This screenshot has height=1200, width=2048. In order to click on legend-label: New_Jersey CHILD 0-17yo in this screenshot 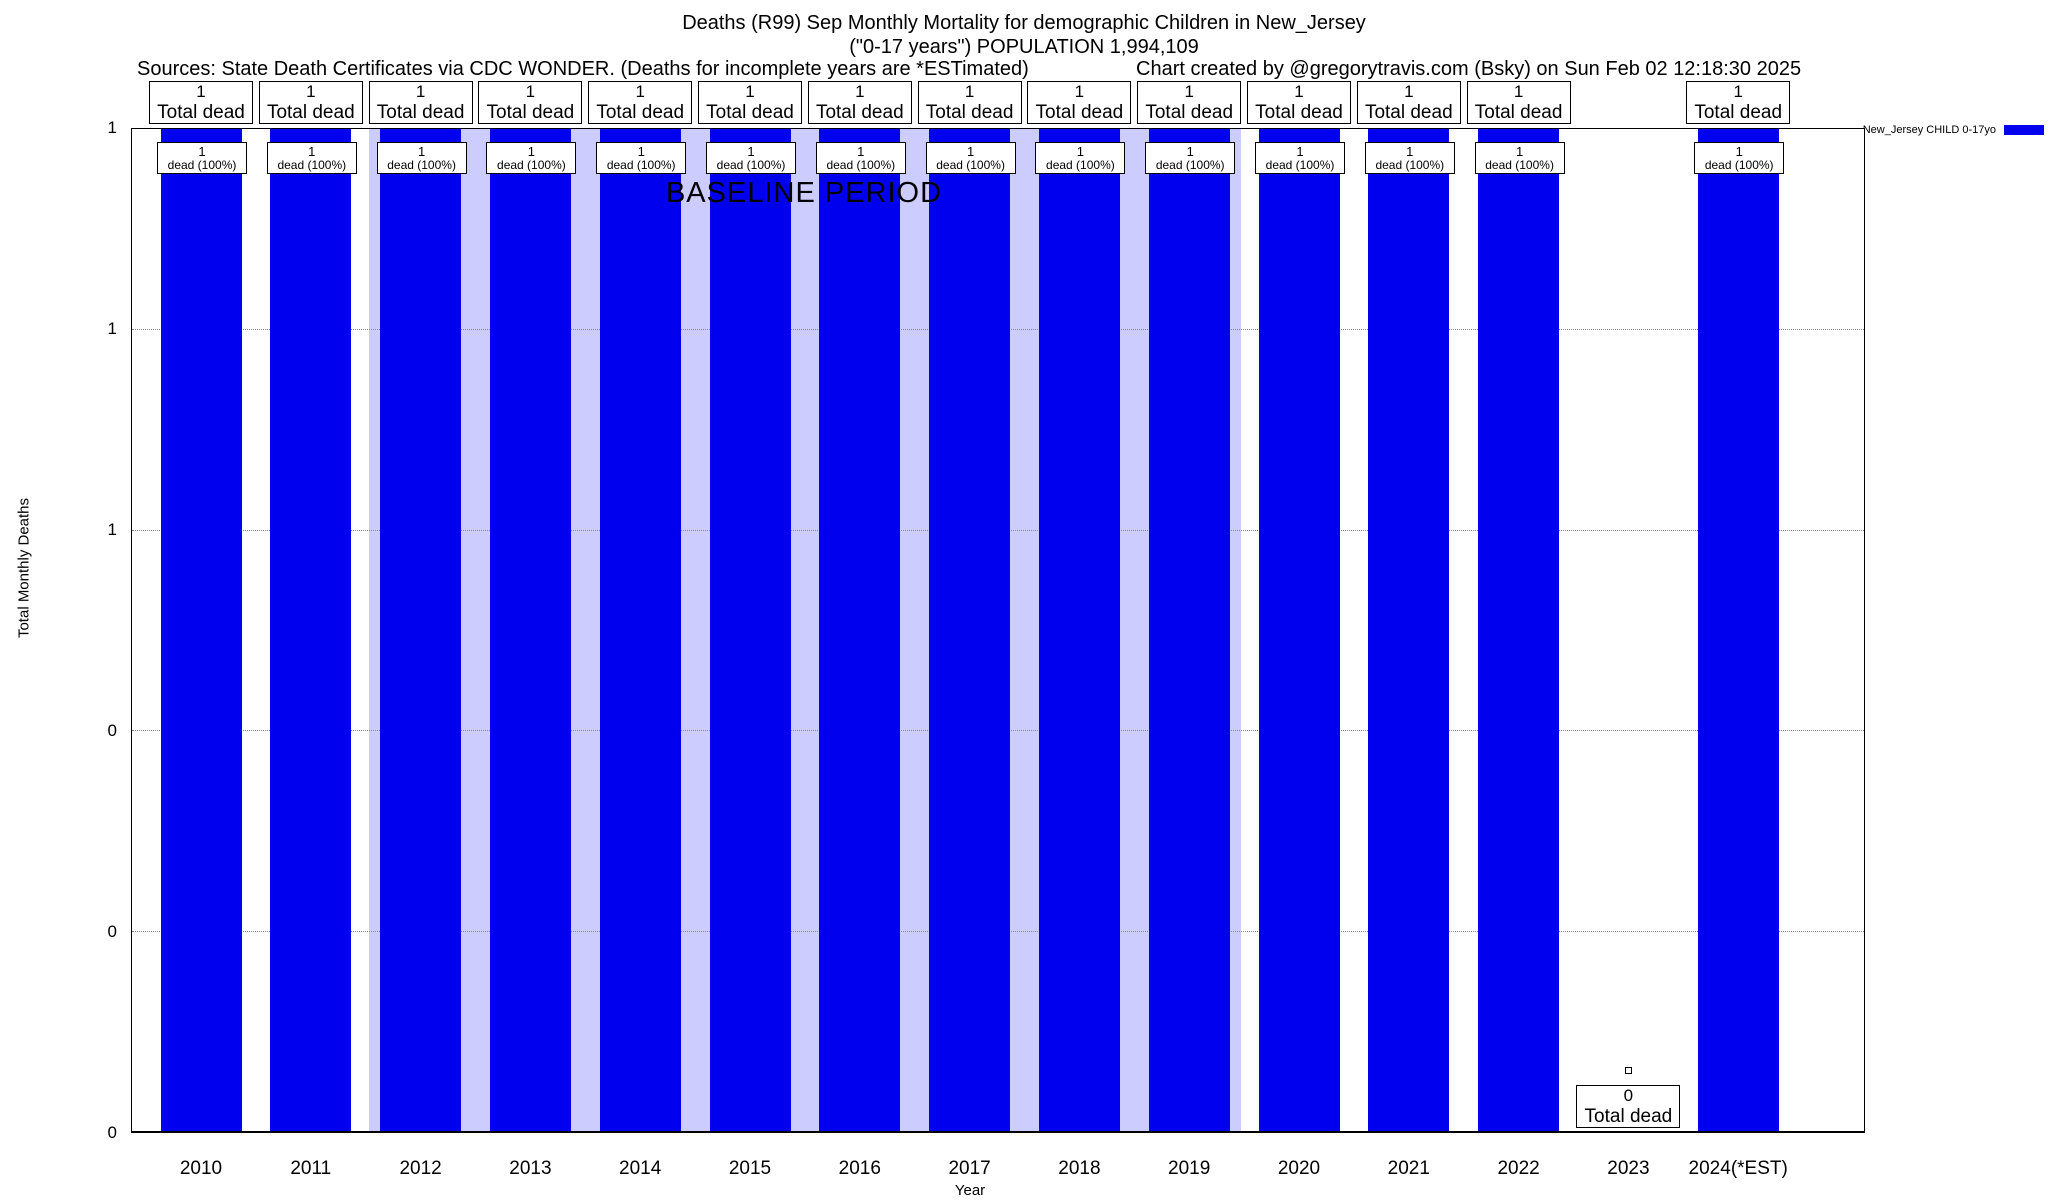, I will do `click(1929, 130)`.